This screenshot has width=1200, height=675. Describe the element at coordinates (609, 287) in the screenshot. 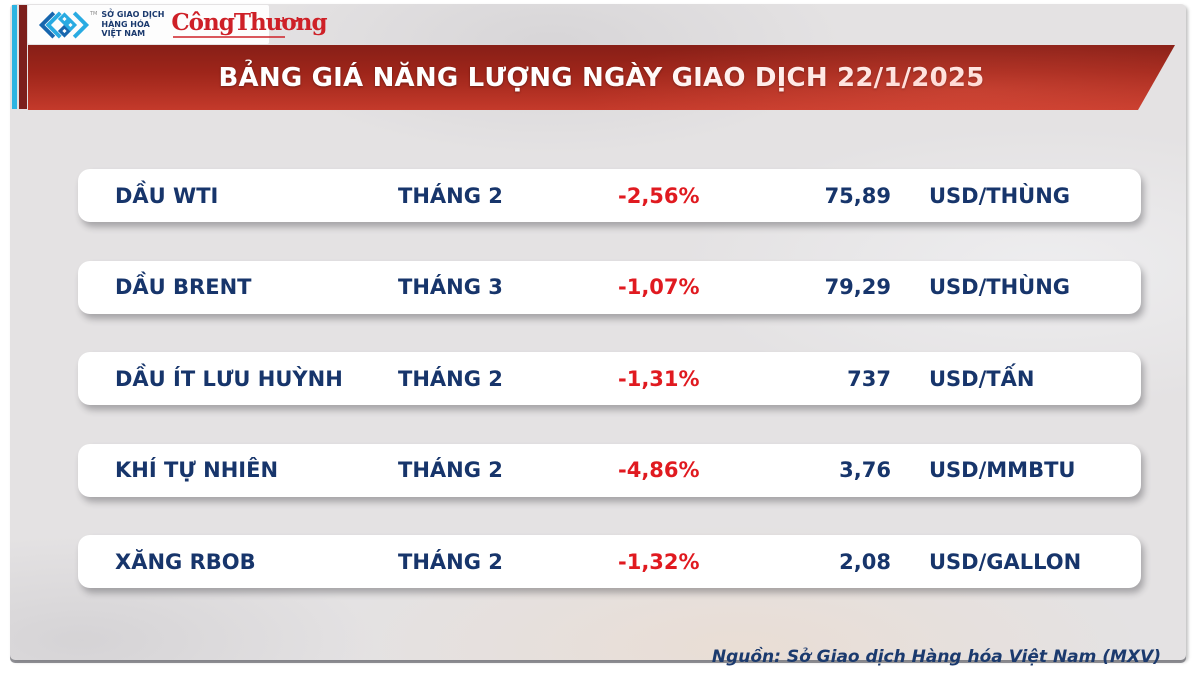

I see `price-row: DẦU BRENT THÁNG 3 -1,07% 79,29 USD/THÙNG` at that location.